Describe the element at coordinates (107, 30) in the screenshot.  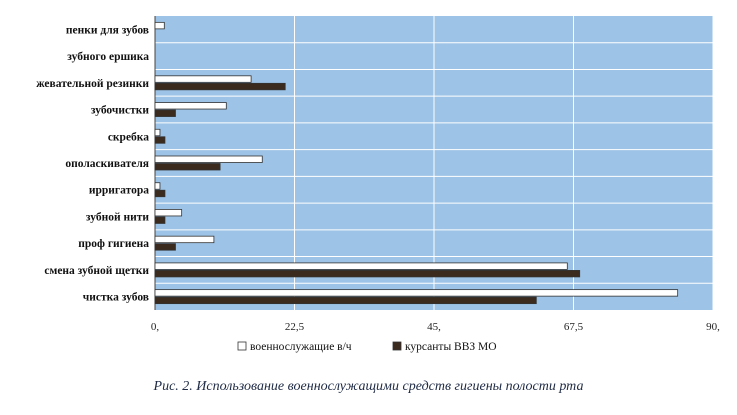
I see `category-label: пенки для зубов` at that location.